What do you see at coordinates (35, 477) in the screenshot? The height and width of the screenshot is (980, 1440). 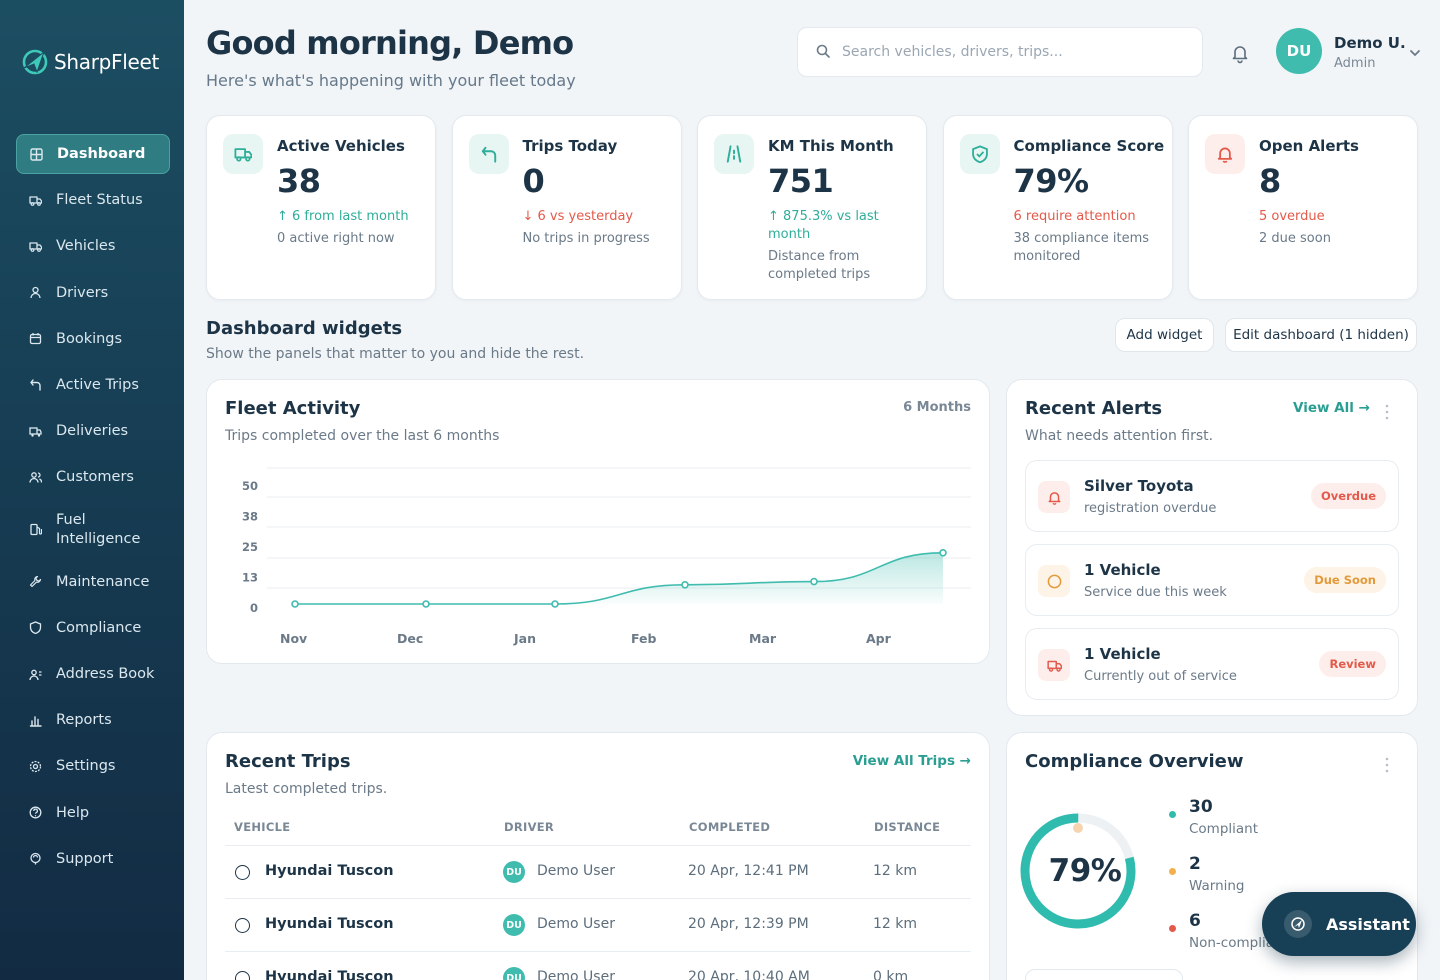 I see `users-icon` at bounding box center [35, 477].